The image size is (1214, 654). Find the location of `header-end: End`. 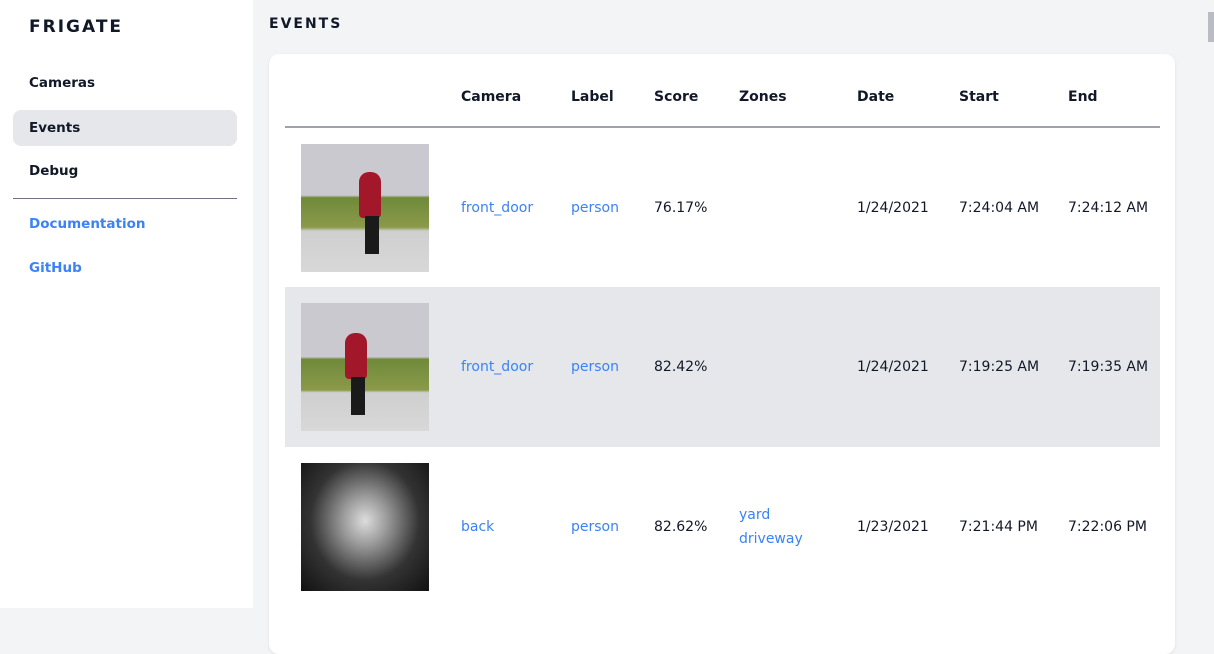

header-end: End is located at coordinates (1114, 91).